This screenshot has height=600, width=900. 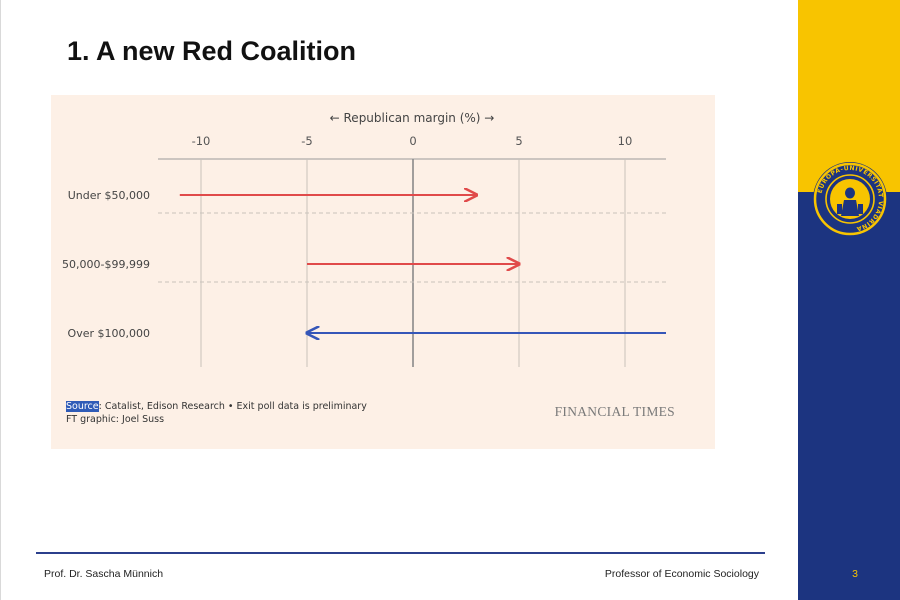 What do you see at coordinates (212, 51) in the screenshot?
I see `slide-title: 1. A new Red Coalition` at bounding box center [212, 51].